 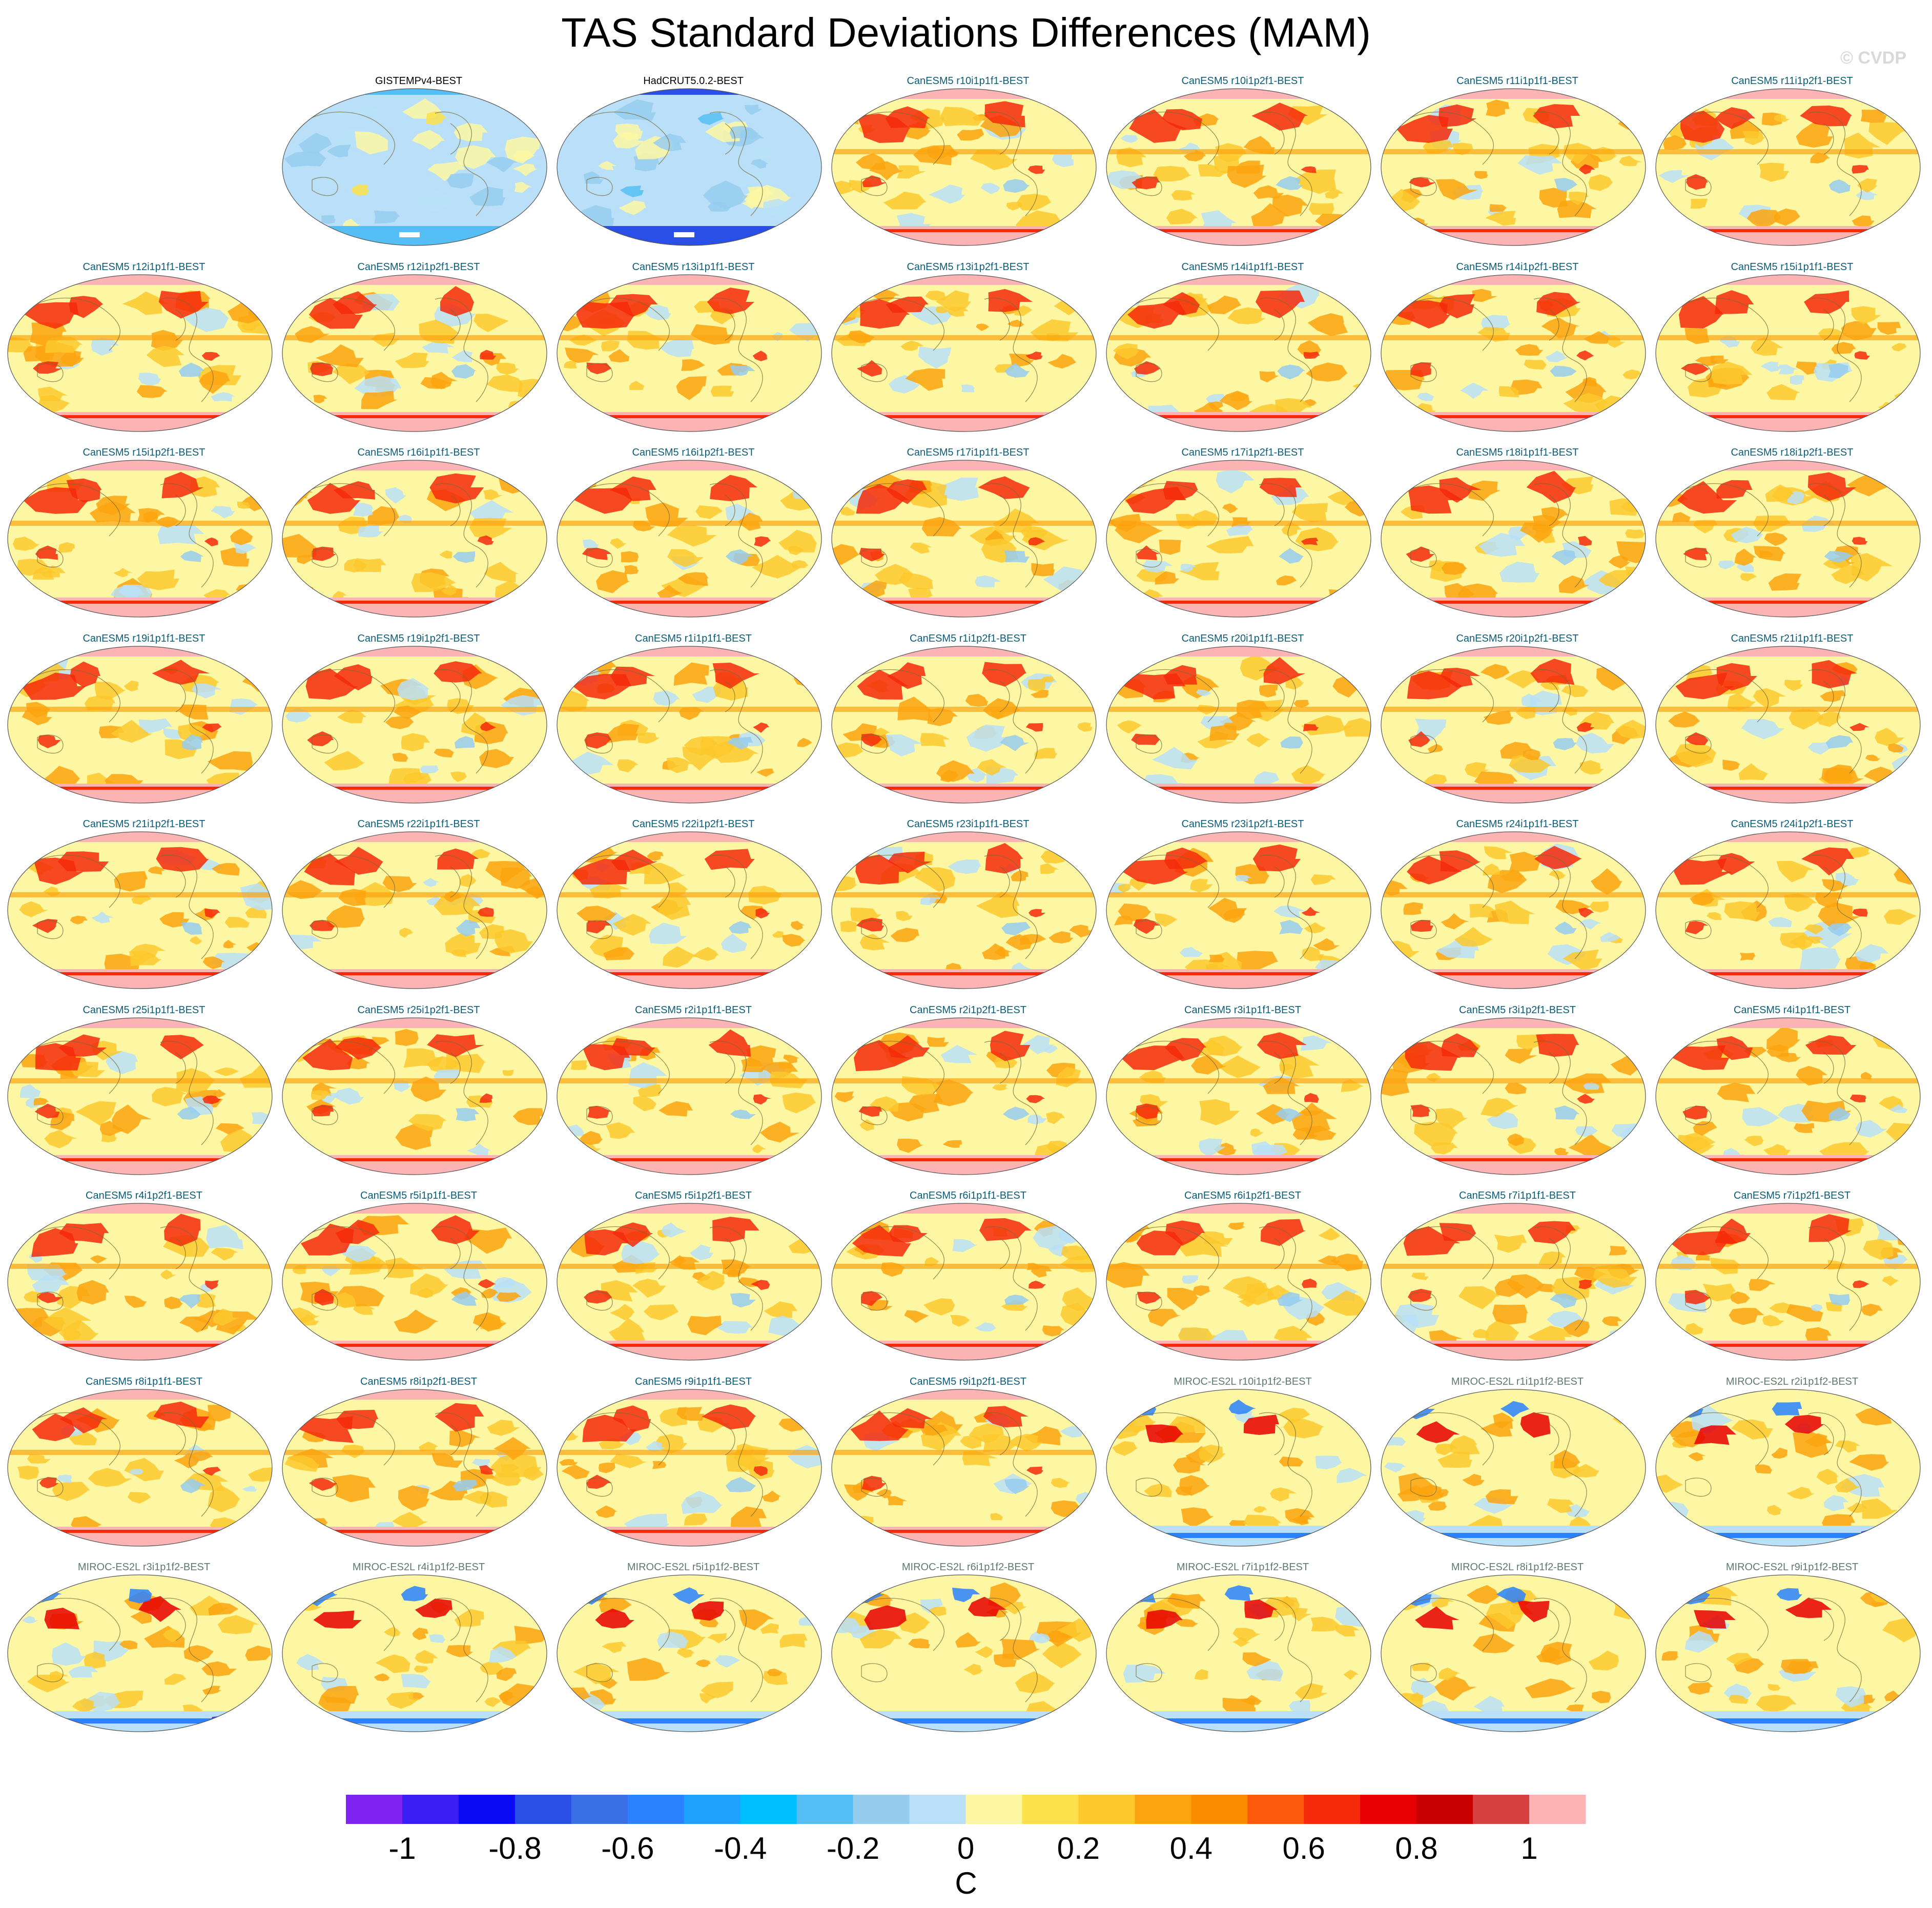 I want to click on map-panel: CanESM5 r12i1p1f1-BEST, so click(x=144, y=349).